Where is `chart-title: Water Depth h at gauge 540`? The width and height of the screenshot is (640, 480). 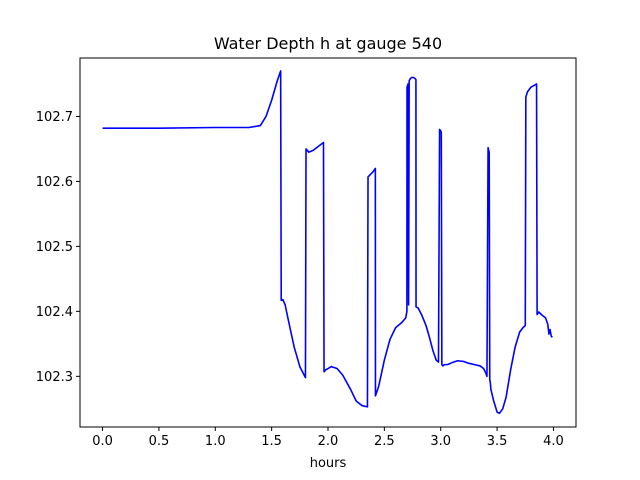
chart-title: Water Depth h at gauge 540 is located at coordinates (328, 43).